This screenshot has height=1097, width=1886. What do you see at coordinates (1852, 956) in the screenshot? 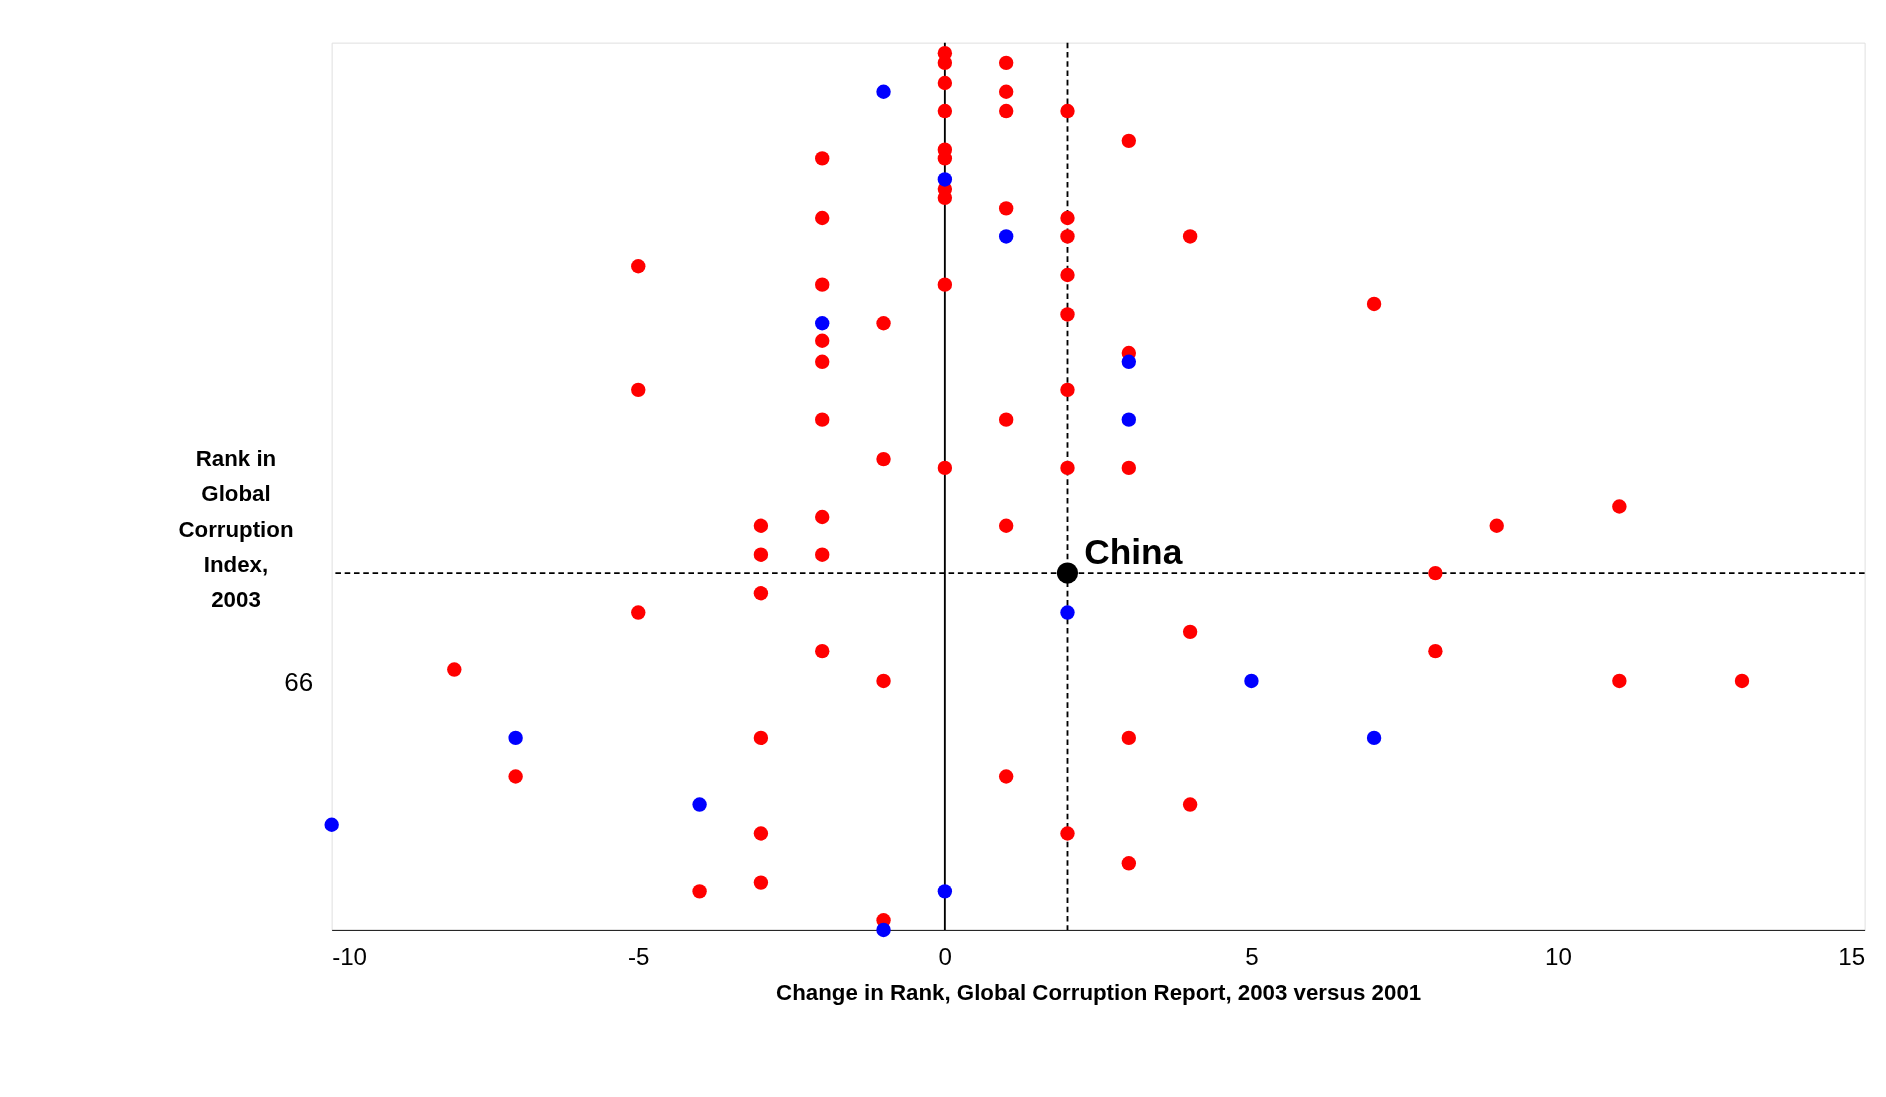
I see `x-tick-label: 15` at bounding box center [1852, 956].